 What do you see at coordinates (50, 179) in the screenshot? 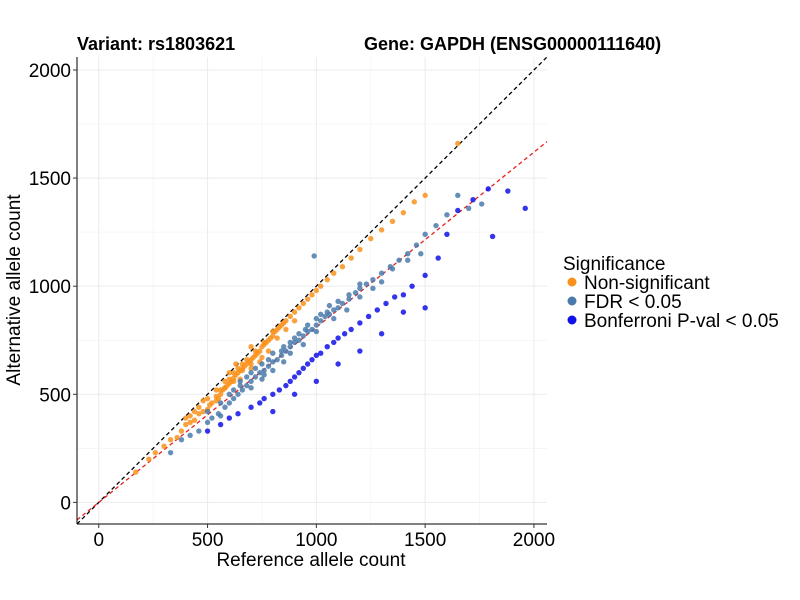
I see `y-tick-label: 1500` at bounding box center [50, 179].